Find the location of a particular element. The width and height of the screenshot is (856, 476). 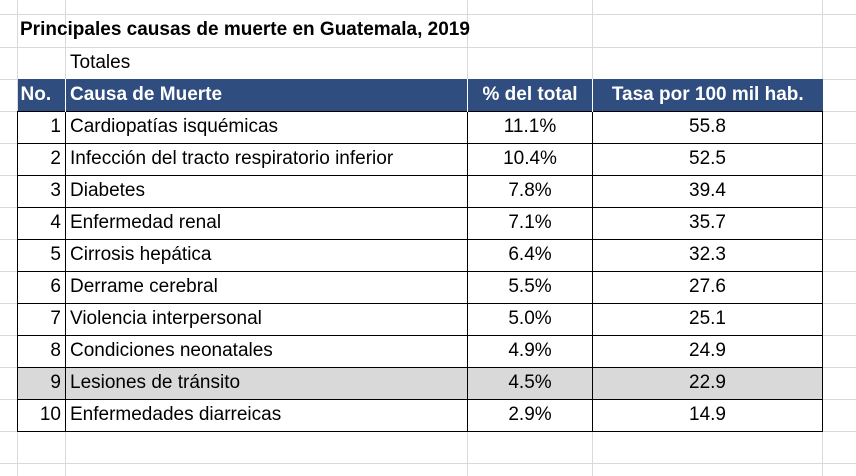

row-number-cell: 5 is located at coordinates (41, 255).